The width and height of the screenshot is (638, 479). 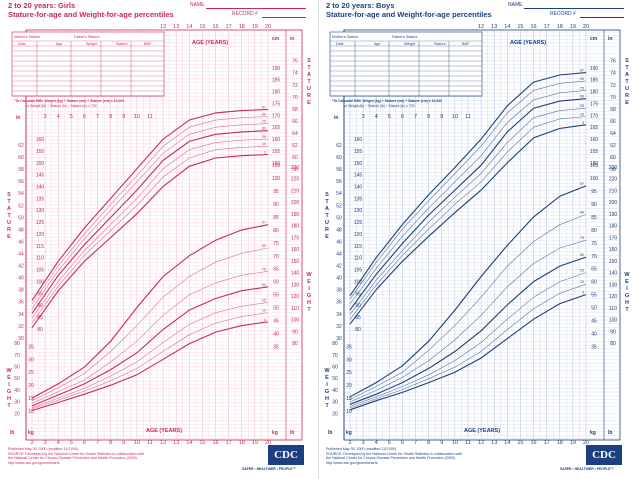 What do you see at coordinates (150, 443) in the screenshot?
I see `x-tick-label: 11` at bounding box center [150, 443].